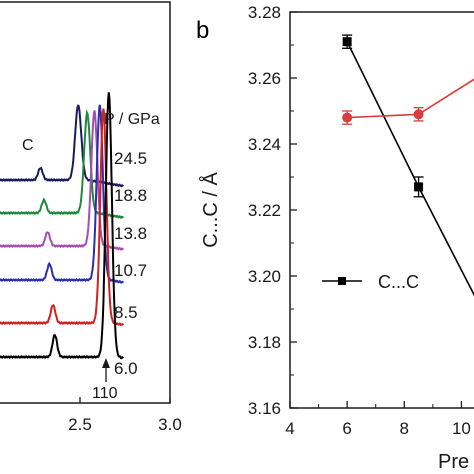  I want to click on panel-a-pressure-label: 24.5, so click(130, 158).